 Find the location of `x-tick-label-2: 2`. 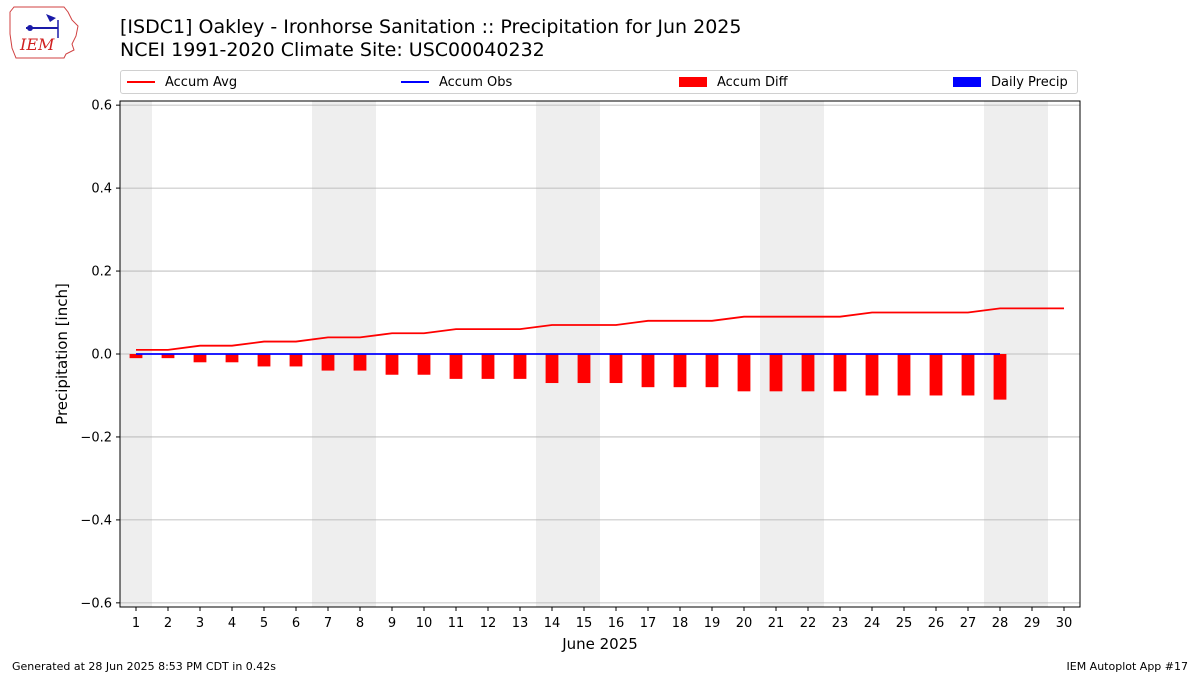

x-tick-label-2: 2 is located at coordinates (168, 623).